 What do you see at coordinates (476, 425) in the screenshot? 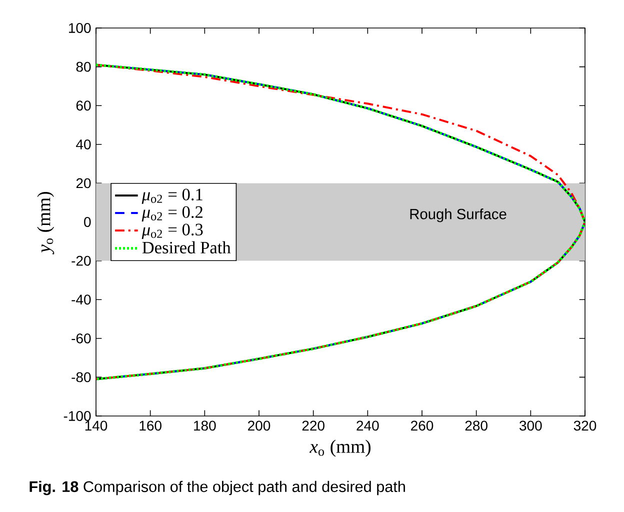
I see `x-tick-label: 280` at bounding box center [476, 425].